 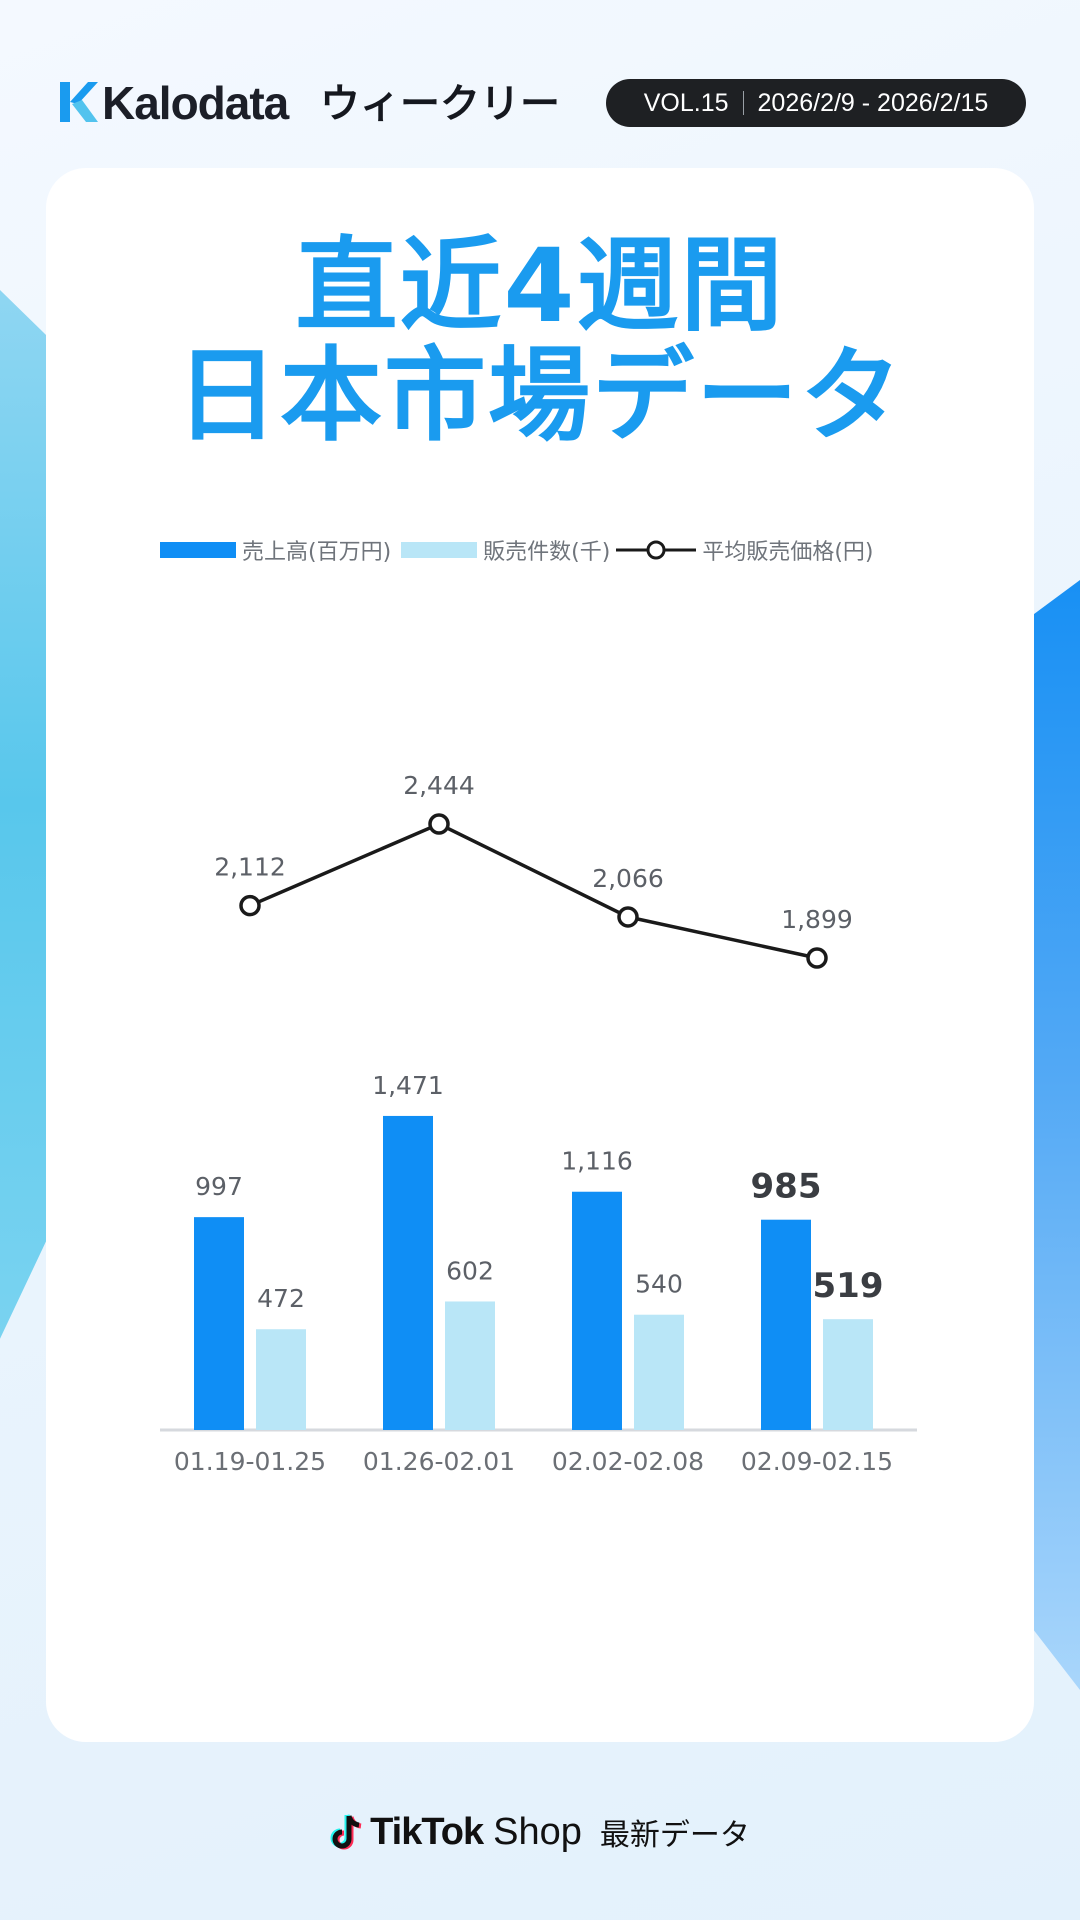 What do you see at coordinates (788, 552) in the screenshot?
I see `legend-label-price: 平均販売価格(円)` at bounding box center [788, 552].